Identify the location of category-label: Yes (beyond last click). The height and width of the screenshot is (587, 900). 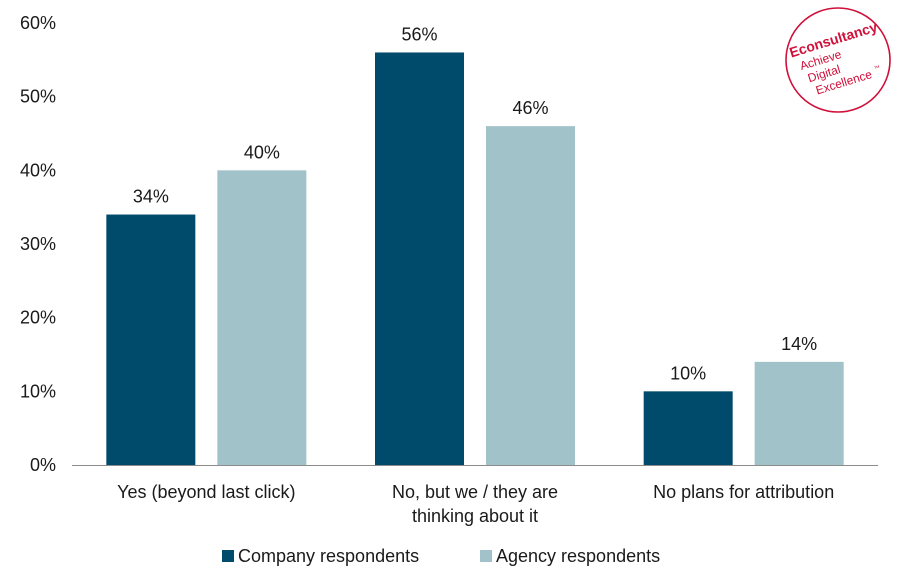
(206, 492).